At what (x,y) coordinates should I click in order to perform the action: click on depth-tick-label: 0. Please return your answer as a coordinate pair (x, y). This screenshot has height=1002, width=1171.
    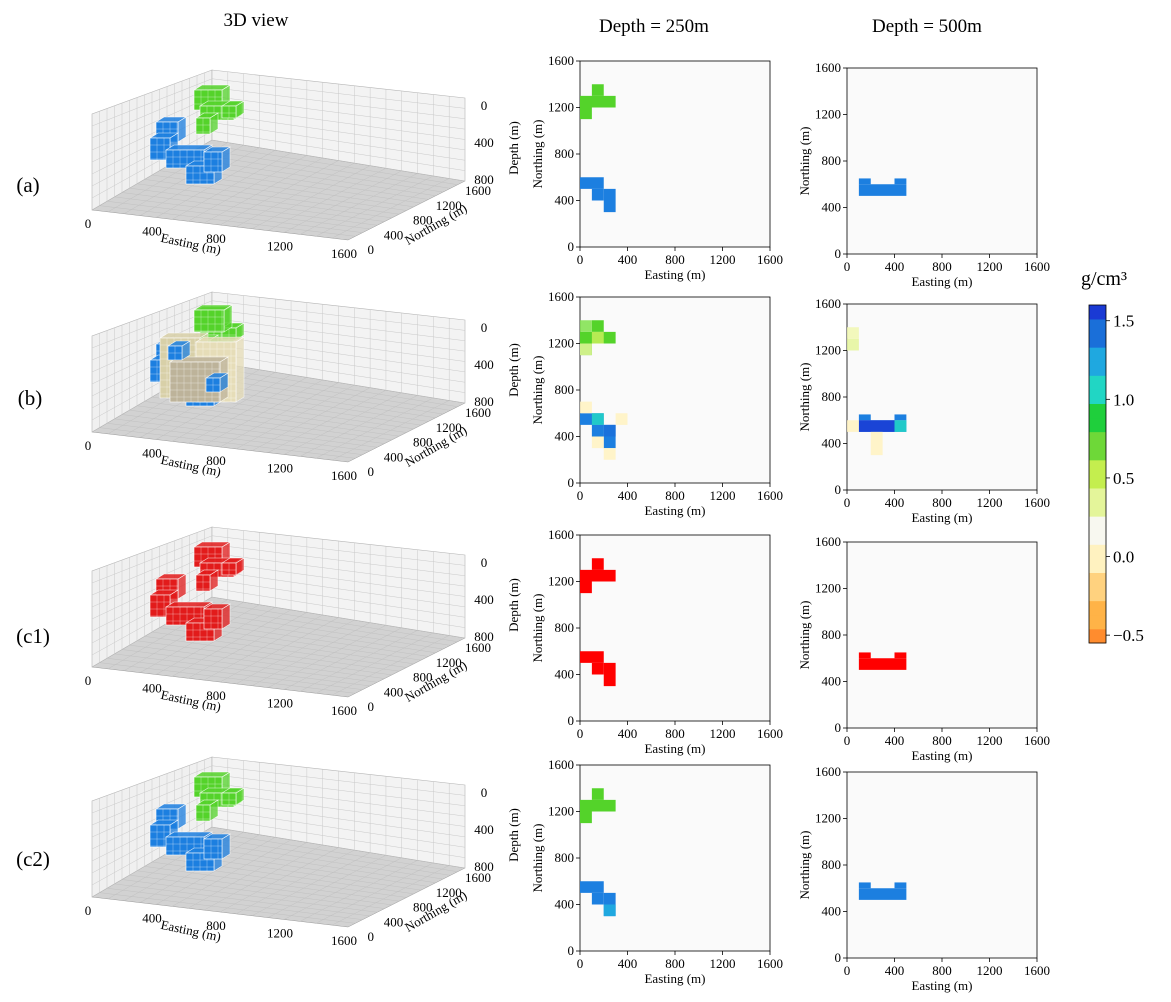
    Looking at the image, I should click on (484, 105).